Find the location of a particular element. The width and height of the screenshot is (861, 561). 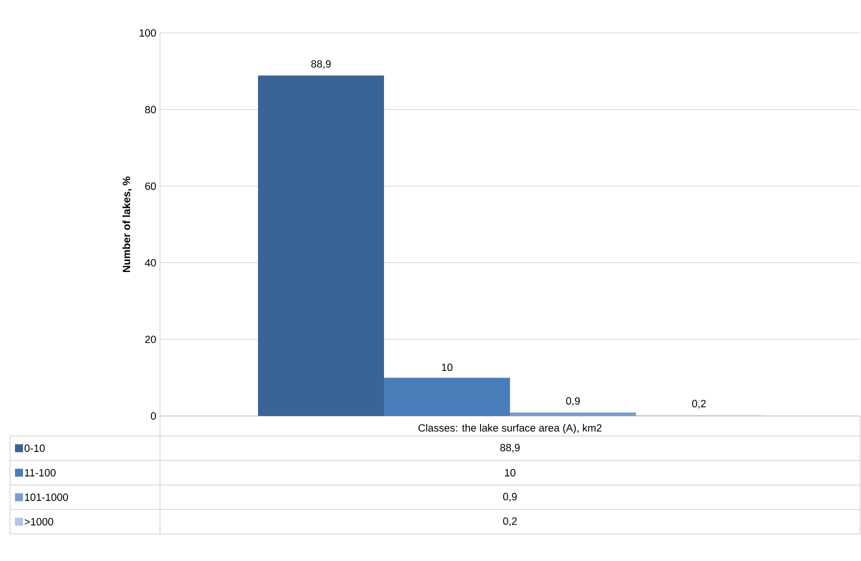

legend-label: 101-1000 is located at coordinates (46, 497).